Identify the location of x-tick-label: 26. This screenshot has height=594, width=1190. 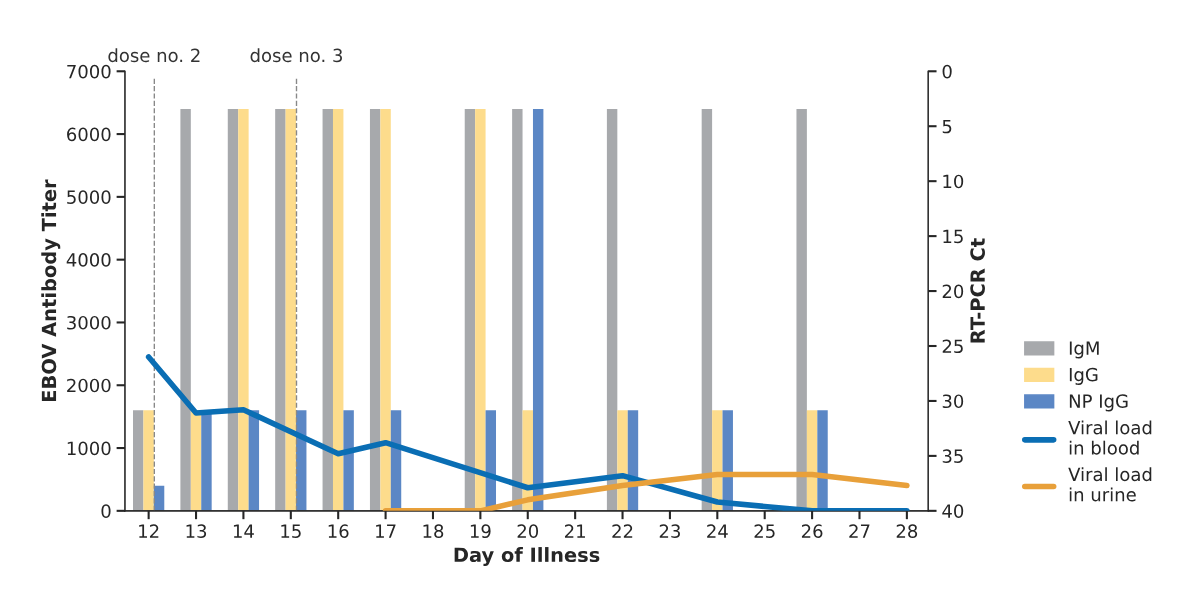
(812, 531).